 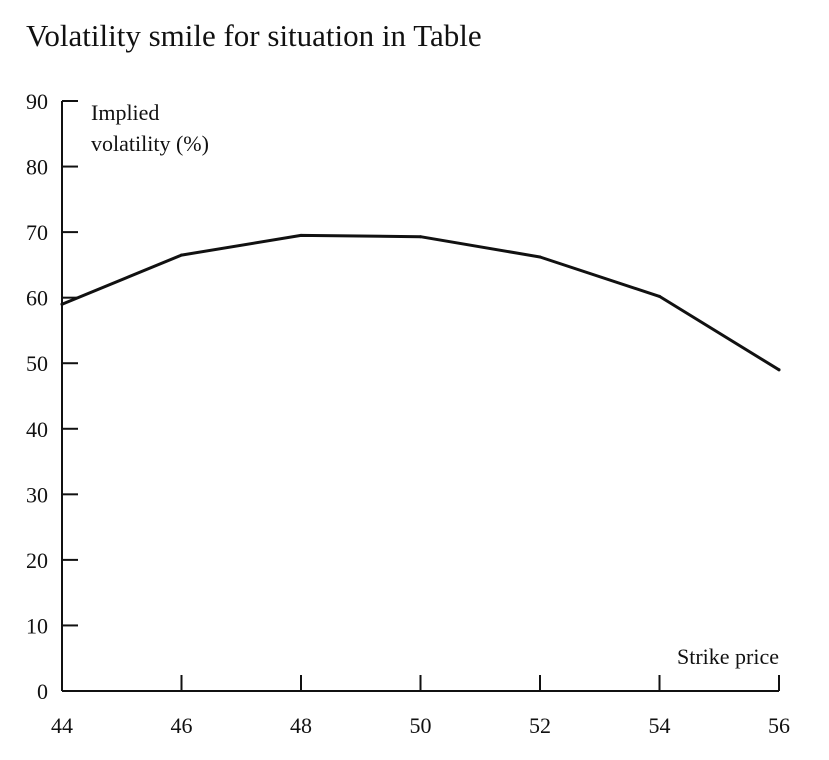 I want to click on x-axis-label: Strike price, so click(x=728, y=656).